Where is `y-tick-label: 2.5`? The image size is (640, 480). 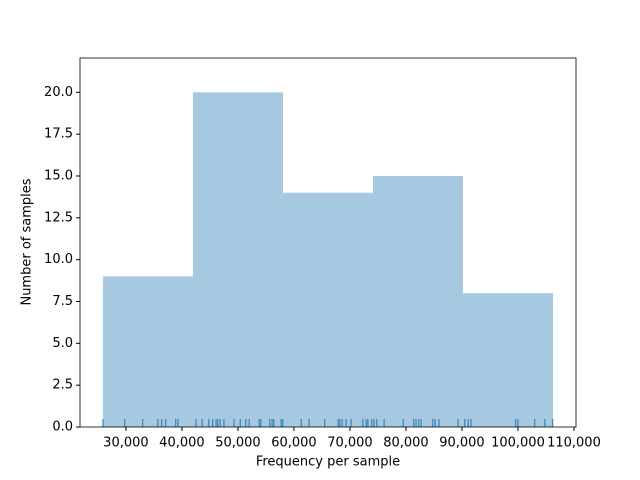 y-tick-label: 2.5 is located at coordinates (62, 385).